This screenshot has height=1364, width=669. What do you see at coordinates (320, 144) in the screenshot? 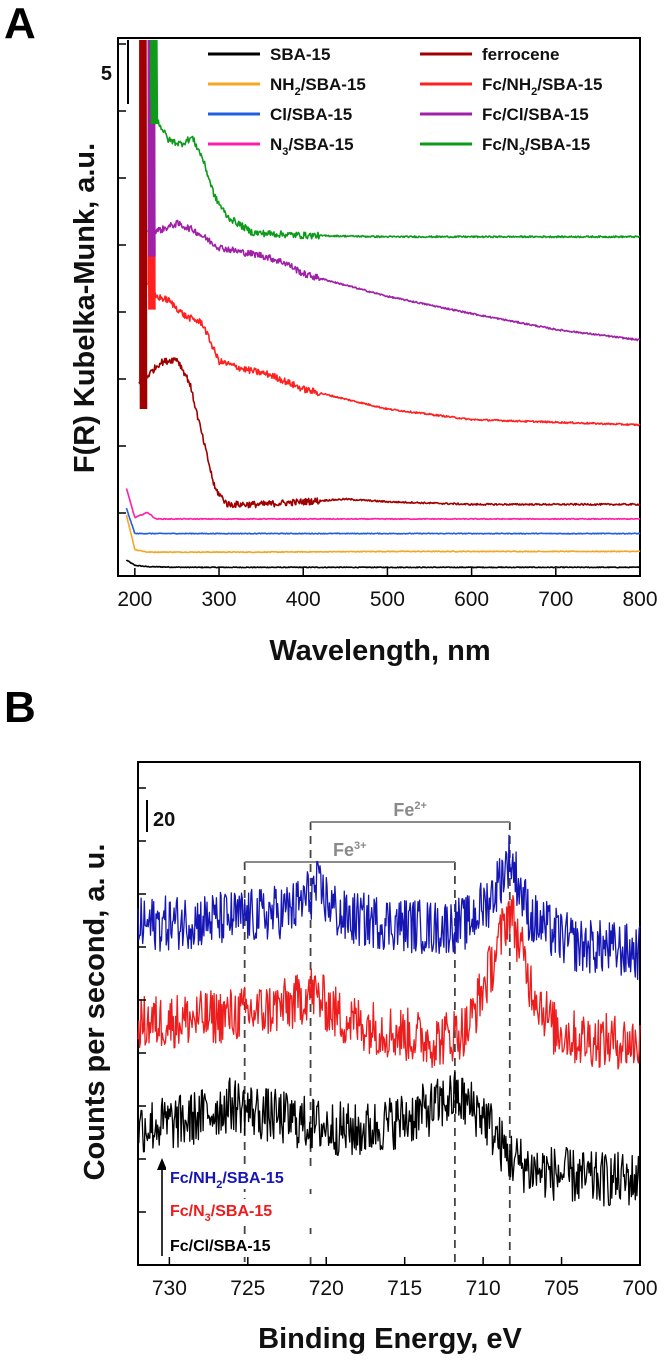
I see `panel-a-legend-label-3-rest: /SBA-15` at bounding box center [320, 144].